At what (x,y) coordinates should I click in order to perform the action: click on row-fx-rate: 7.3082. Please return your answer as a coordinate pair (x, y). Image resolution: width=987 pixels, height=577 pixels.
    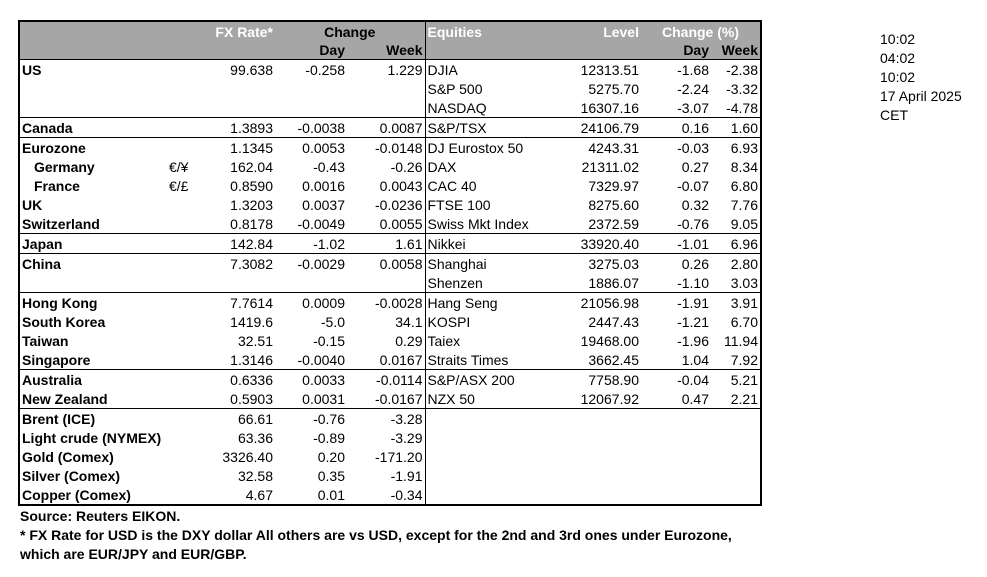
    Looking at the image, I should click on (235, 263).